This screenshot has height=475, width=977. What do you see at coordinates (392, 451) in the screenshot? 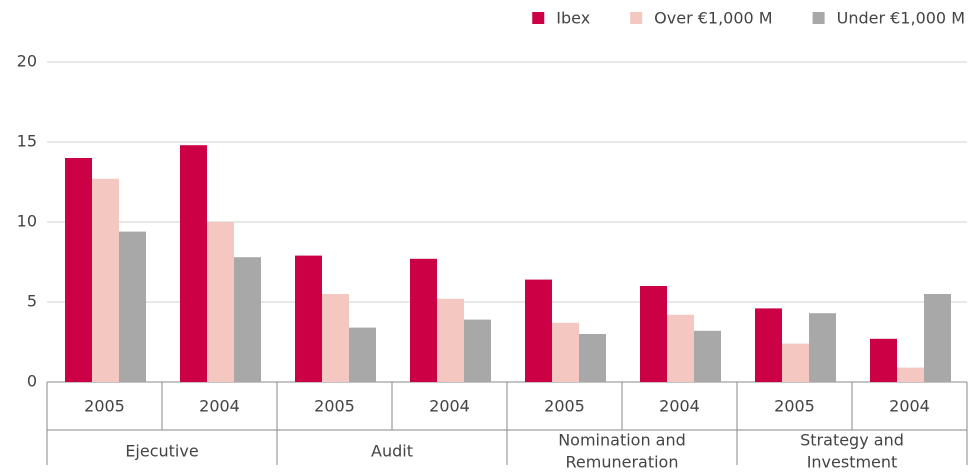
I see `group-label: Audit` at bounding box center [392, 451].